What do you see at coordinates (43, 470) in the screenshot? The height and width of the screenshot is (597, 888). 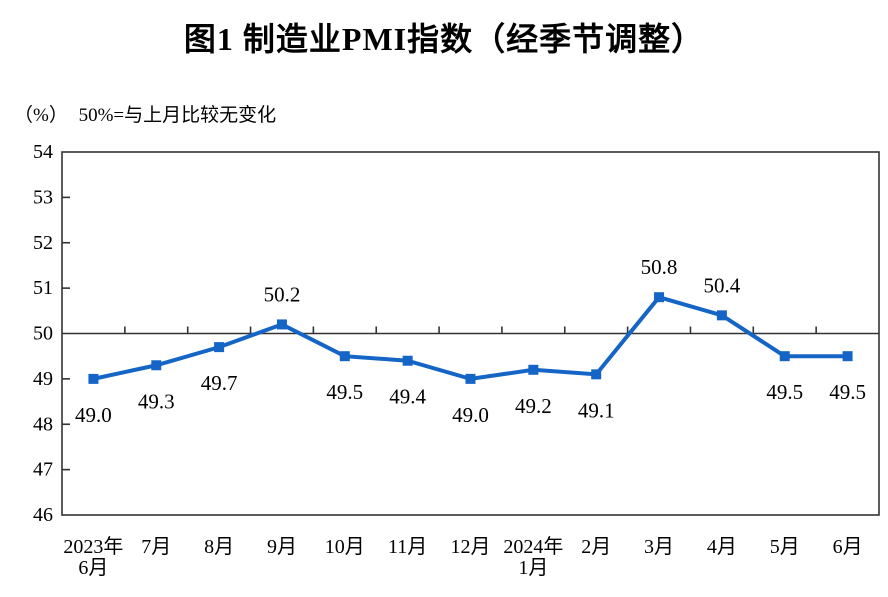 I see `y-tick-label: 47` at bounding box center [43, 470].